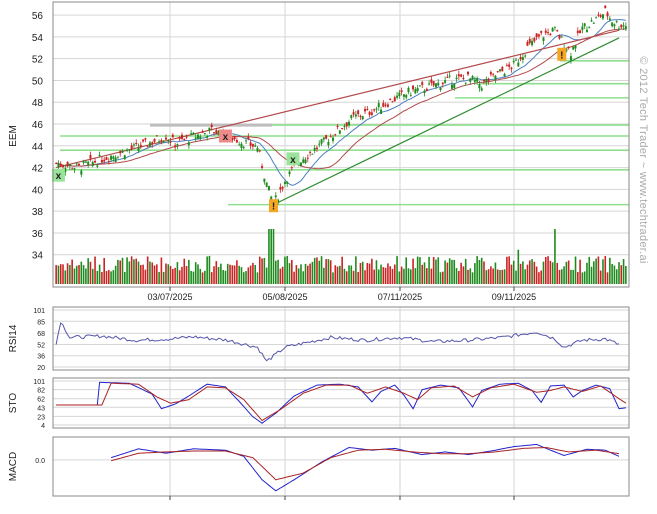 The image size is (657, 514). Describe the element at coordinates (341, 403) in the screenshot. I see `indicator-panel-frame` at that location.